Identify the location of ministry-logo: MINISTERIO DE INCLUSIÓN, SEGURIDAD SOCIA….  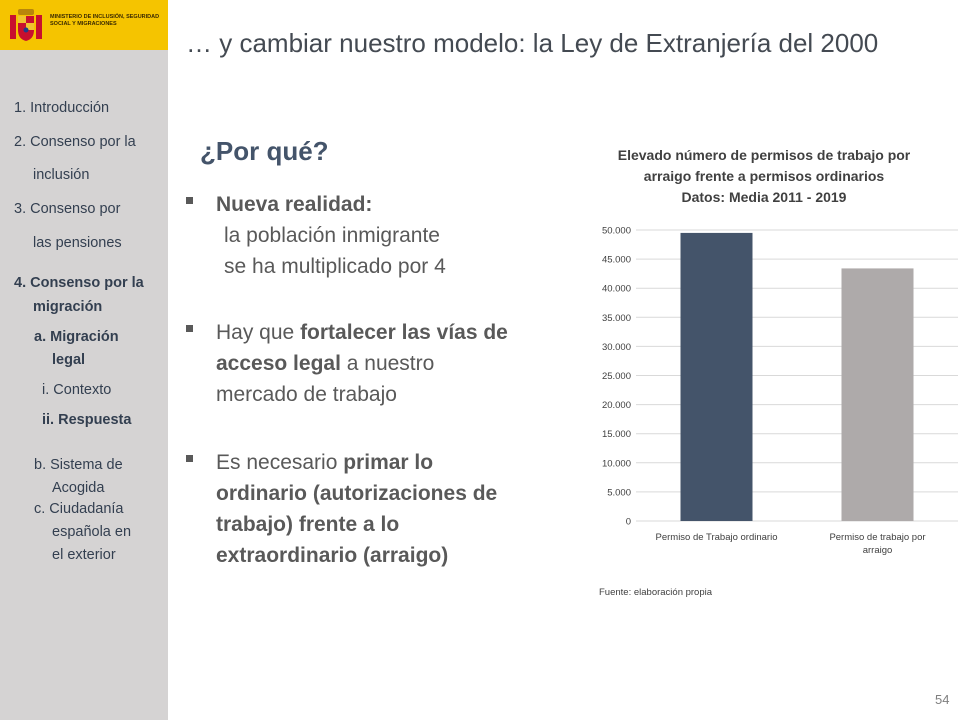
(84, 25).